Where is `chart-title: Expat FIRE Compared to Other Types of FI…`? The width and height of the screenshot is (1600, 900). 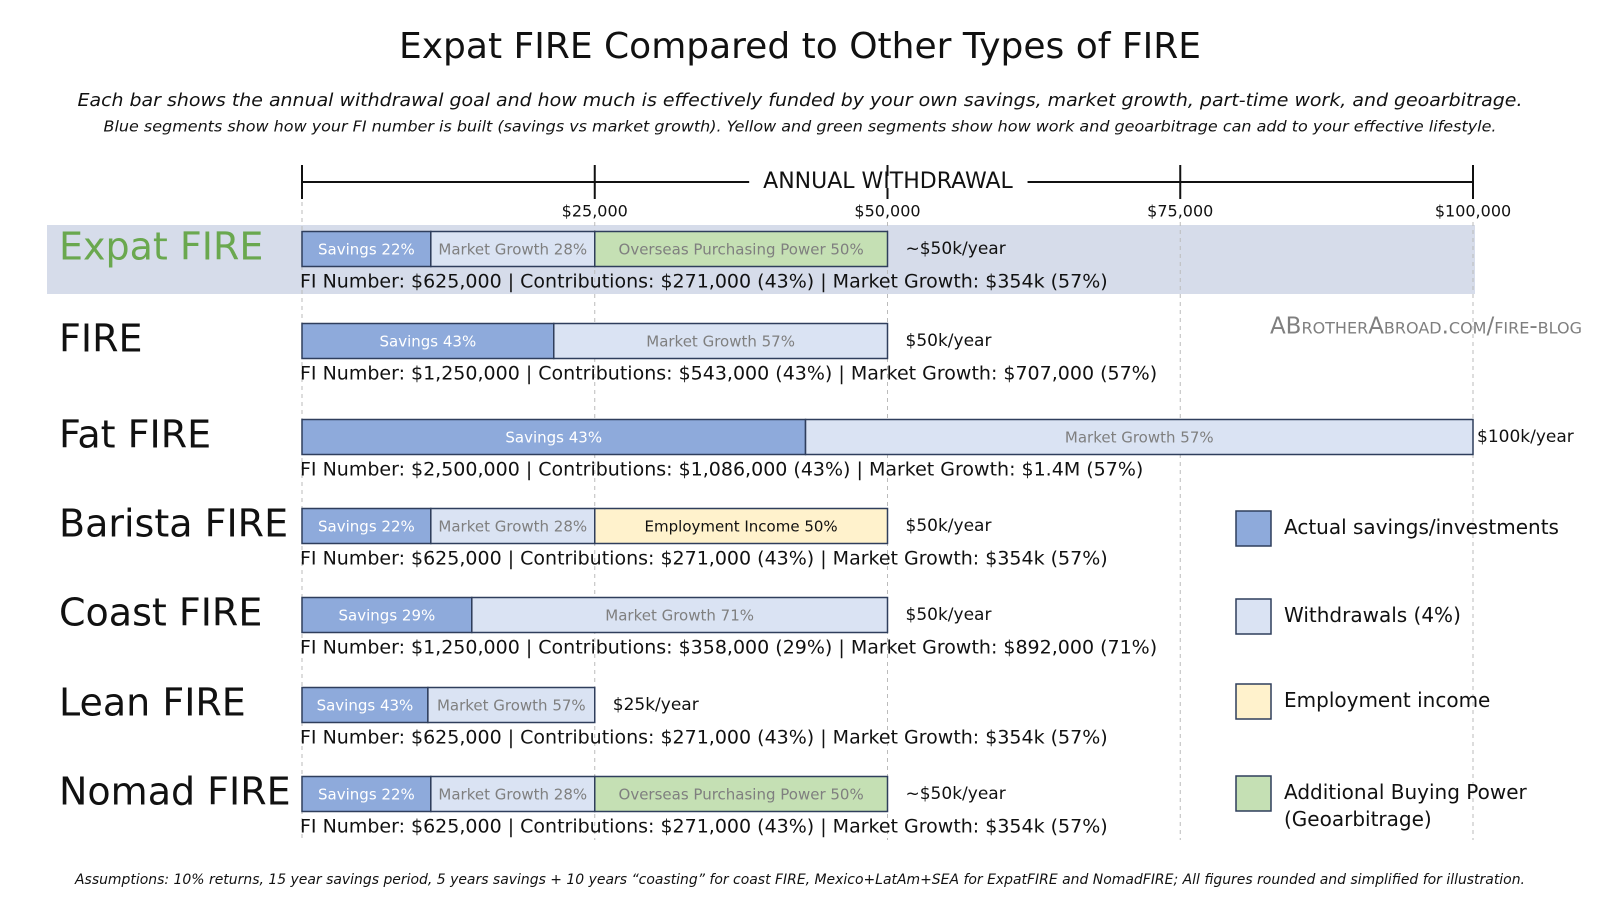 chart-title: Expat FIRE Compared to Other Types of FI… is located at coordinates (800, 46).